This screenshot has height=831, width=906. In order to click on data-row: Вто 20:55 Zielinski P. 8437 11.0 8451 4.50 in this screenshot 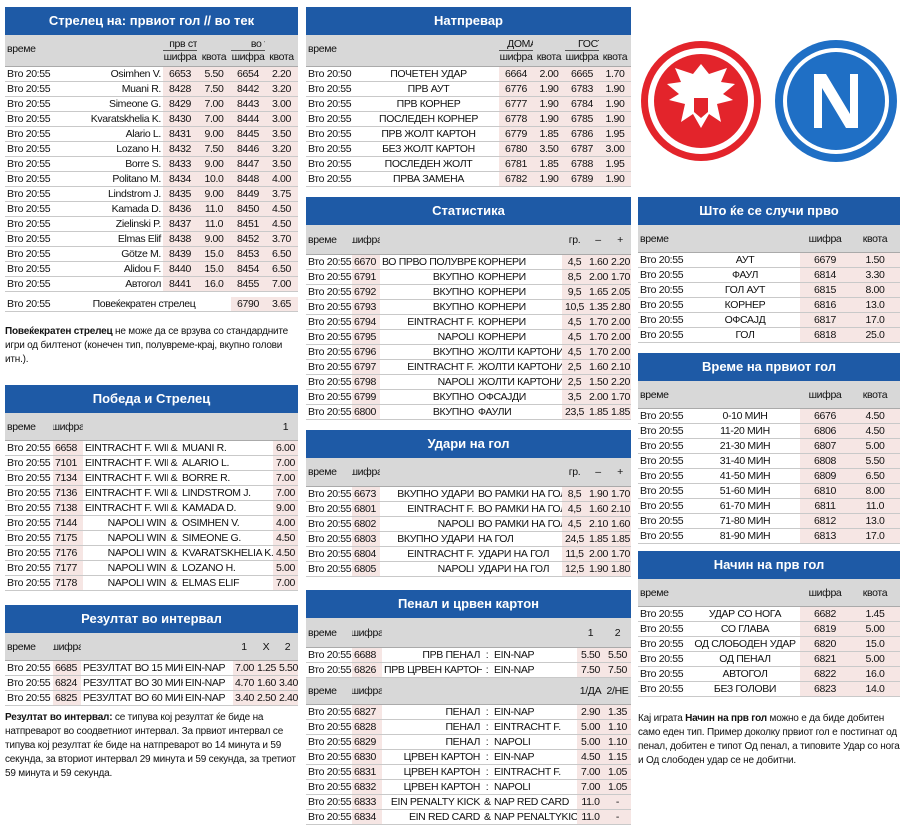, I will do `click(151, 224)`.